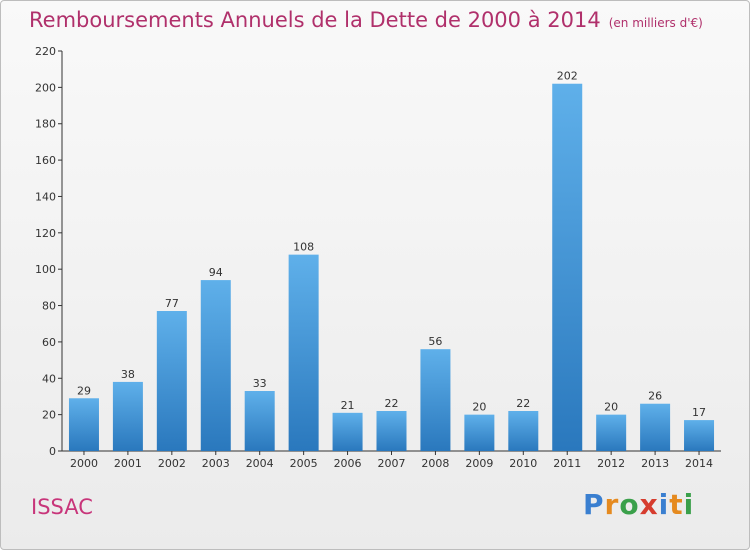 The width and height of the screenshot is (750, 550). Describe the element at coordinates (655, 396) in the screenshot. I see `bar-value-label: 26` at that location.